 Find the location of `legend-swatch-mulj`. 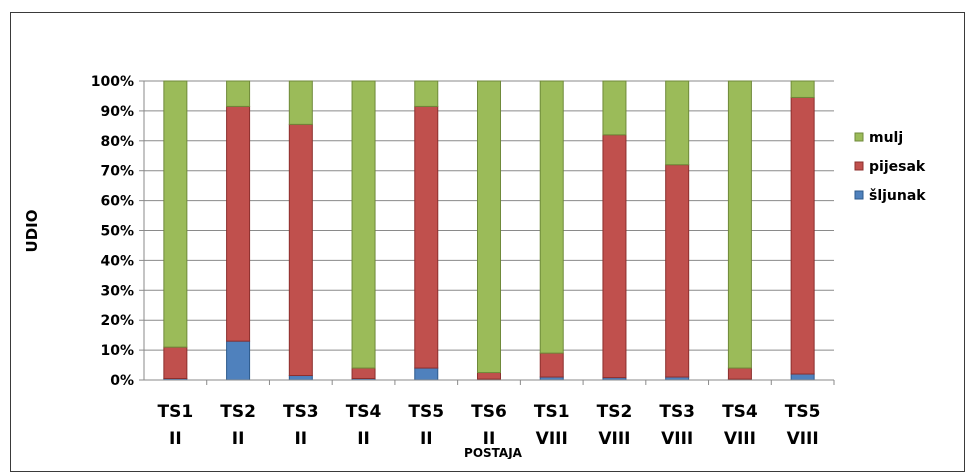

legend-swatch-mulj is located at coordinates (859, 137).